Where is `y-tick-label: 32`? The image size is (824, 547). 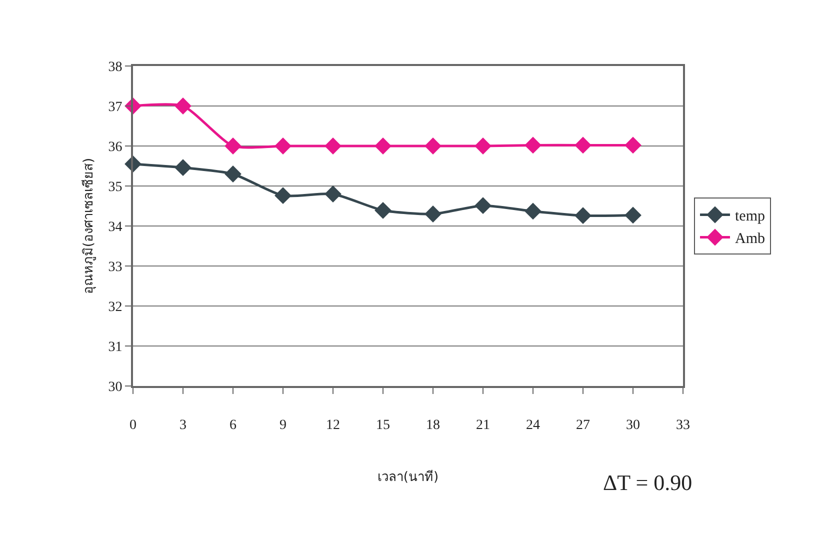 y-tick-label: 32 is located at coordinates (115, 307).